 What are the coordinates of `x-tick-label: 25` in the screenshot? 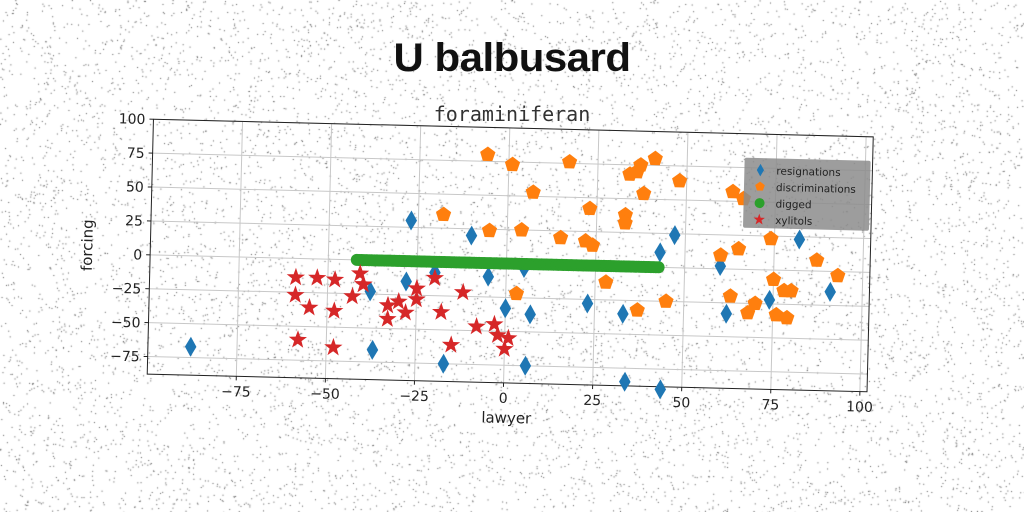 It's located at (592, 401).